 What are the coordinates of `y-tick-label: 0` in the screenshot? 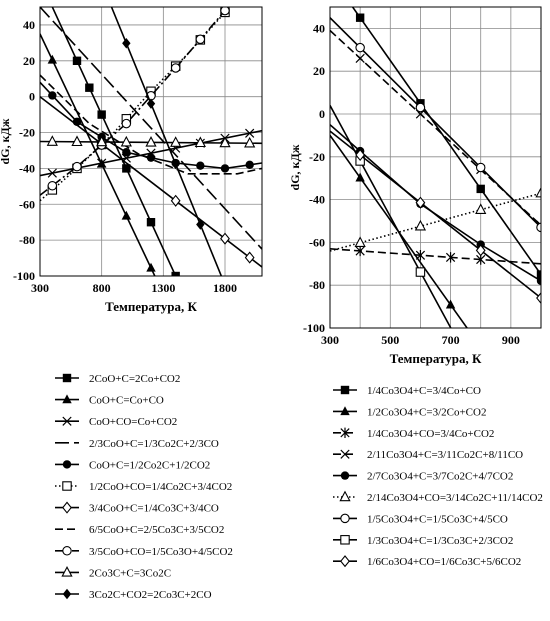 It's located at (32, 97).